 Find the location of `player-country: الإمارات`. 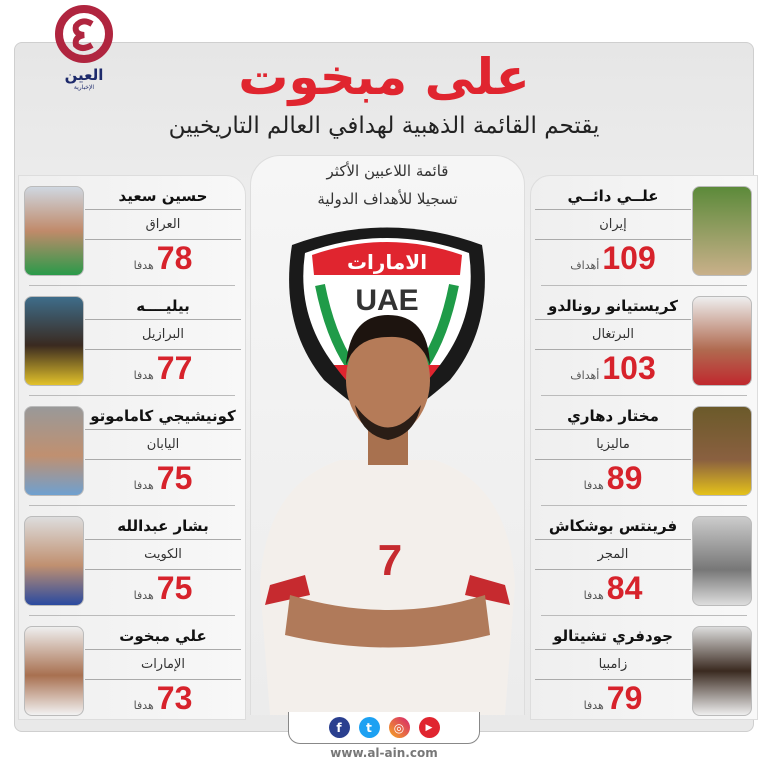

player-country: الإمارات is located at coordinates (163, 665).